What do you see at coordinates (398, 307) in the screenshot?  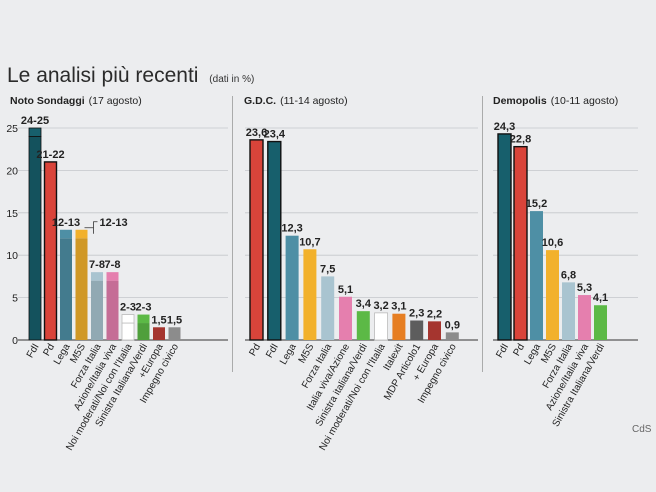 I see `data-label: 3,1` at bounding box center [398, 307].